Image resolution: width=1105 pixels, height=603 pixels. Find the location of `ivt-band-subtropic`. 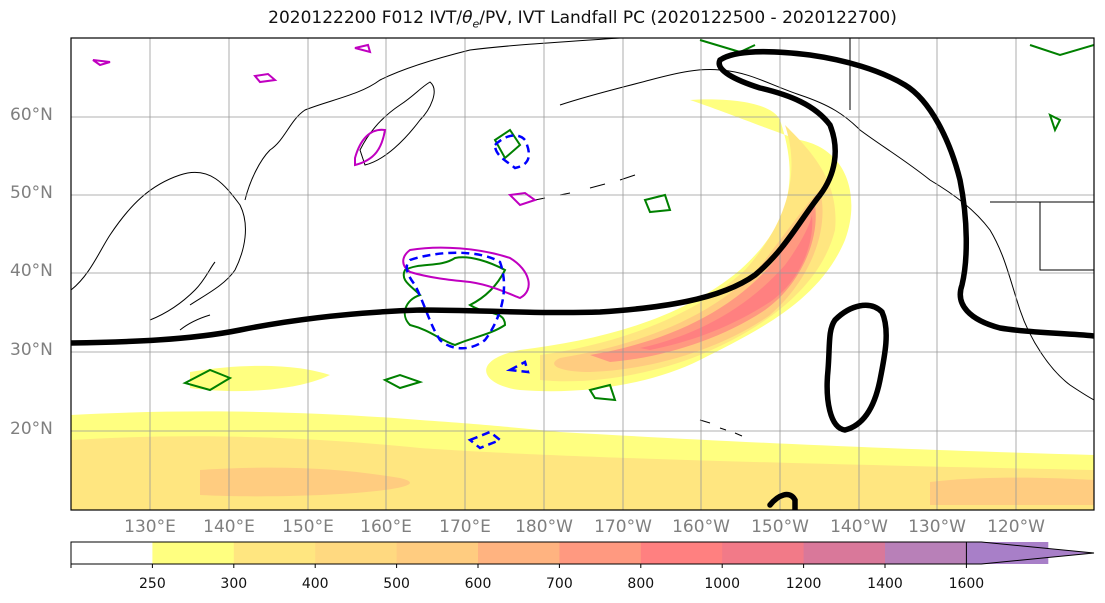

ivt-band-subtropic is located at coordinates (260, 378).